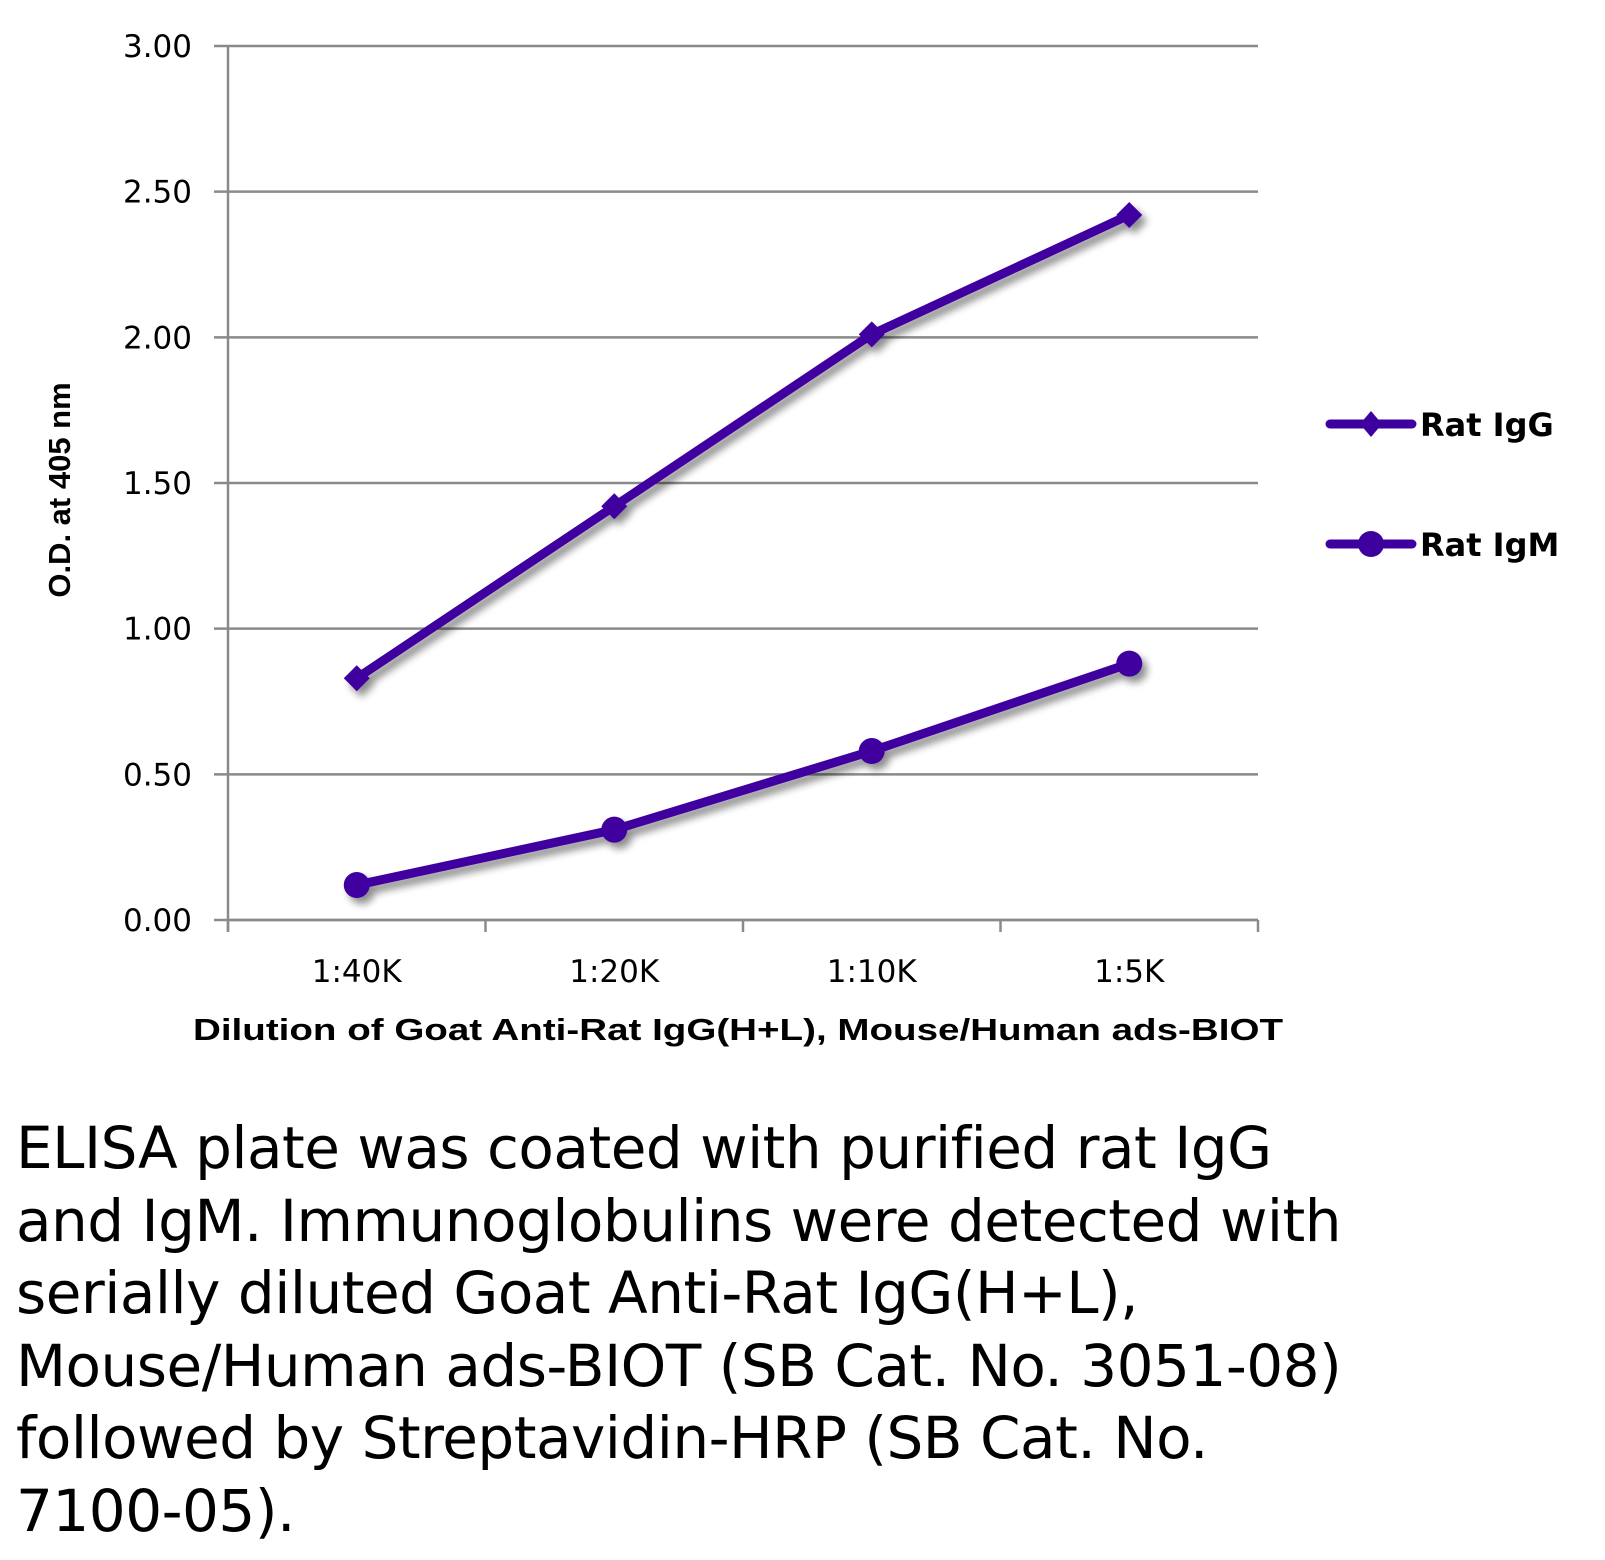  I want to click on x-axis, so click(743, 925).